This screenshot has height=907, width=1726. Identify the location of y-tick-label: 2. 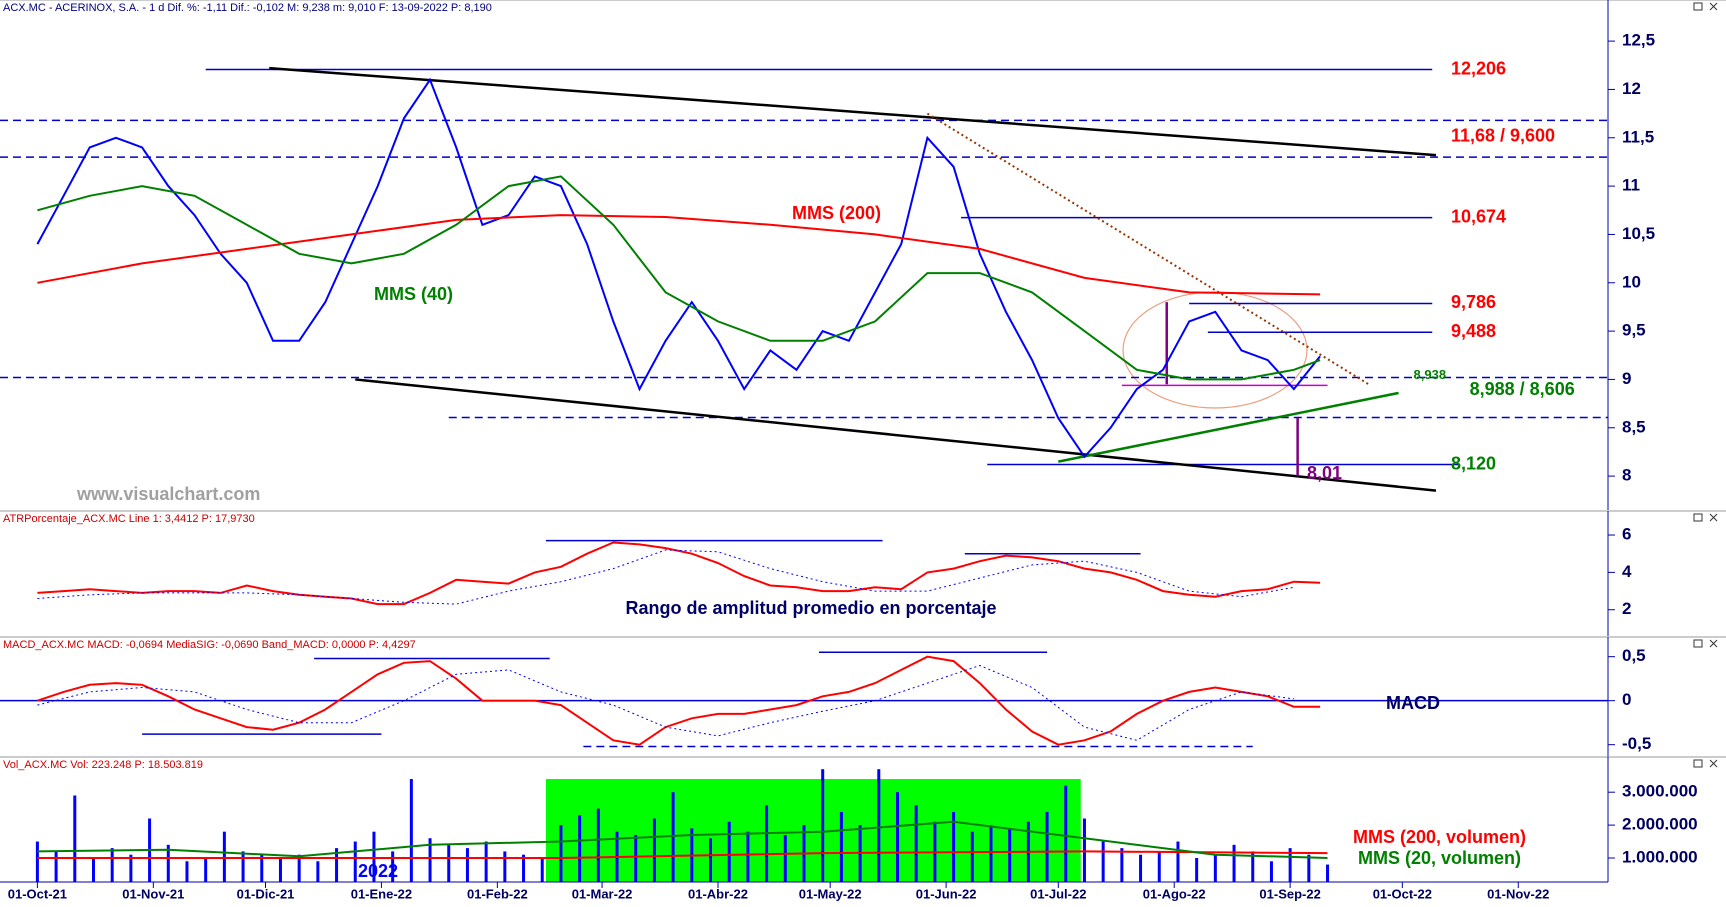
(1626, 608).